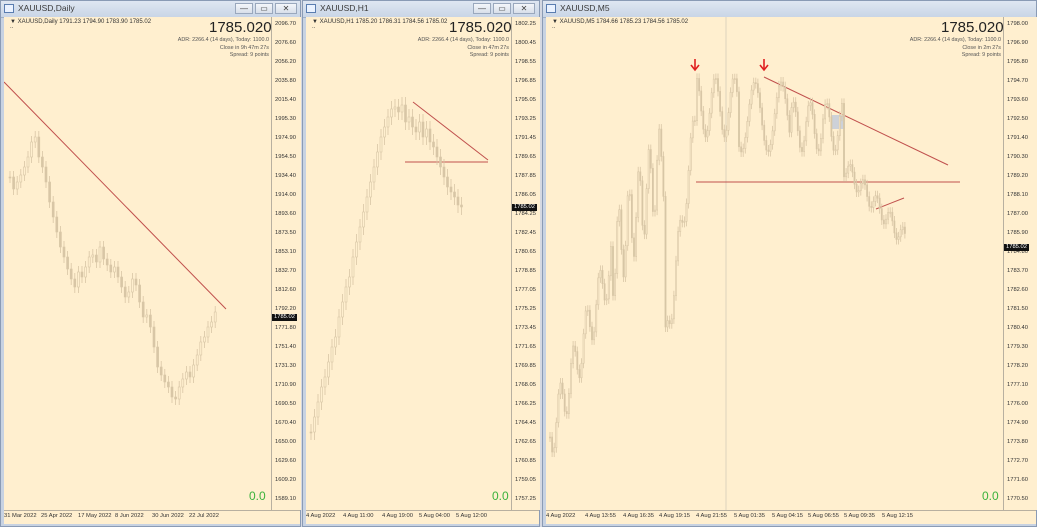 The width and height of the screenshot is (1037, 527). What do you see at coordinates (525, 81) in the screenshot?
I see `price-tick: 1796.85` at bounding box center [525, 81].